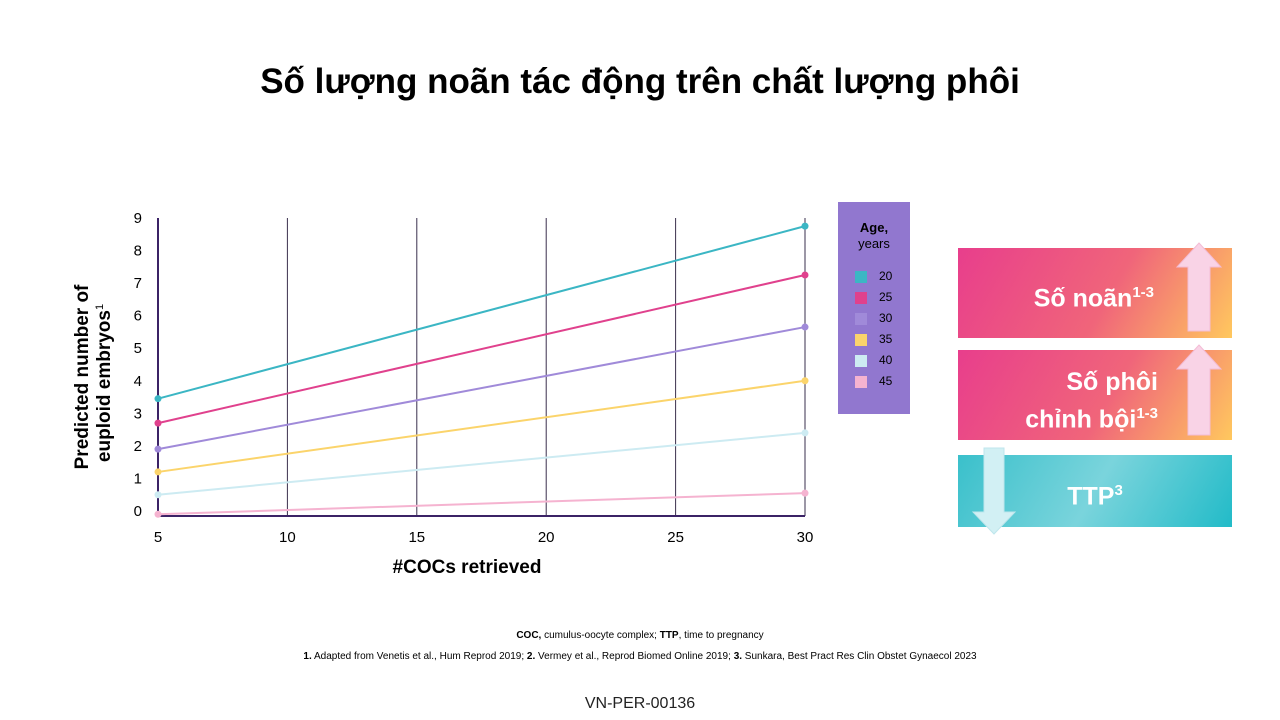 This screenshot has width=1280, height=720. I want to click on x-tick-25: 25, so click(675, 537).